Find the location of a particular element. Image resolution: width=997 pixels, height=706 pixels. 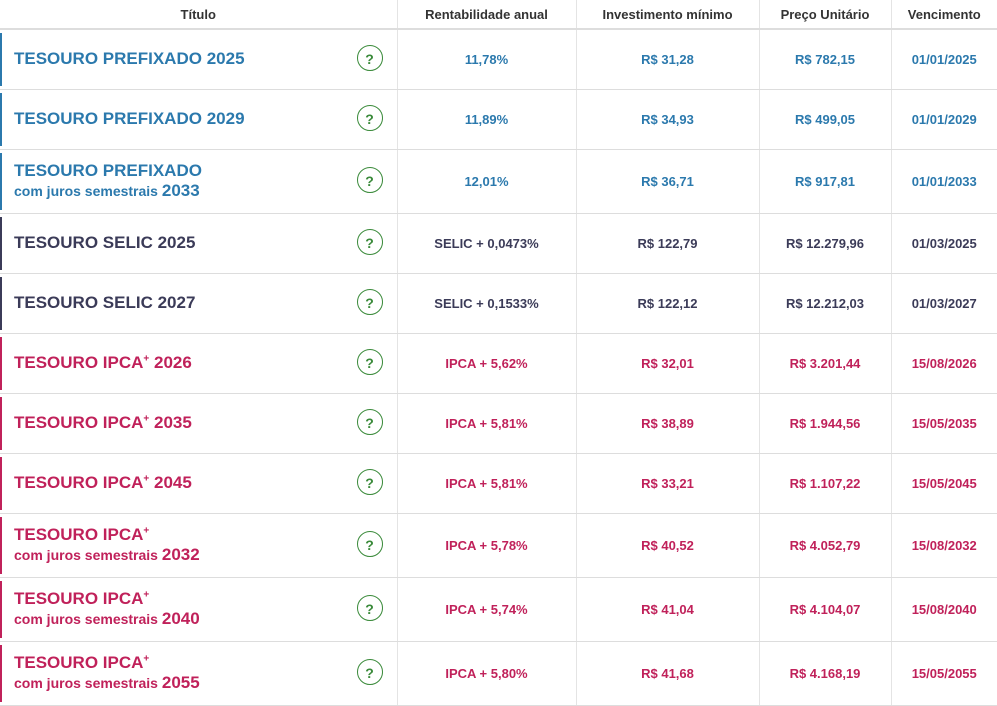

column-header: Rentabilidade anual is located at coordinates (486, 15).